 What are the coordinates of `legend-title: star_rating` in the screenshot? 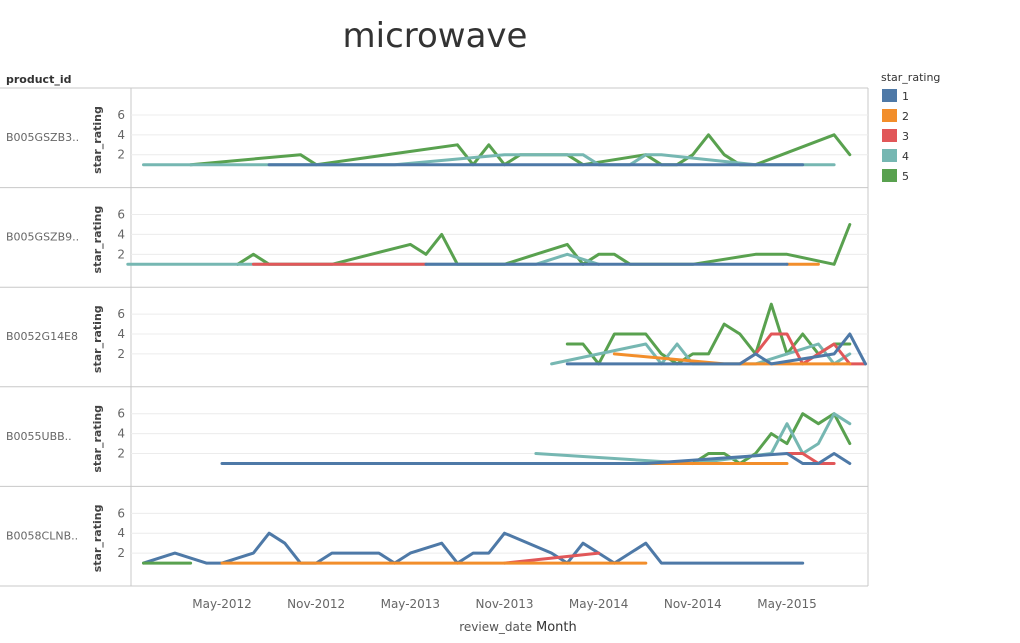 It's located at (910, 77).